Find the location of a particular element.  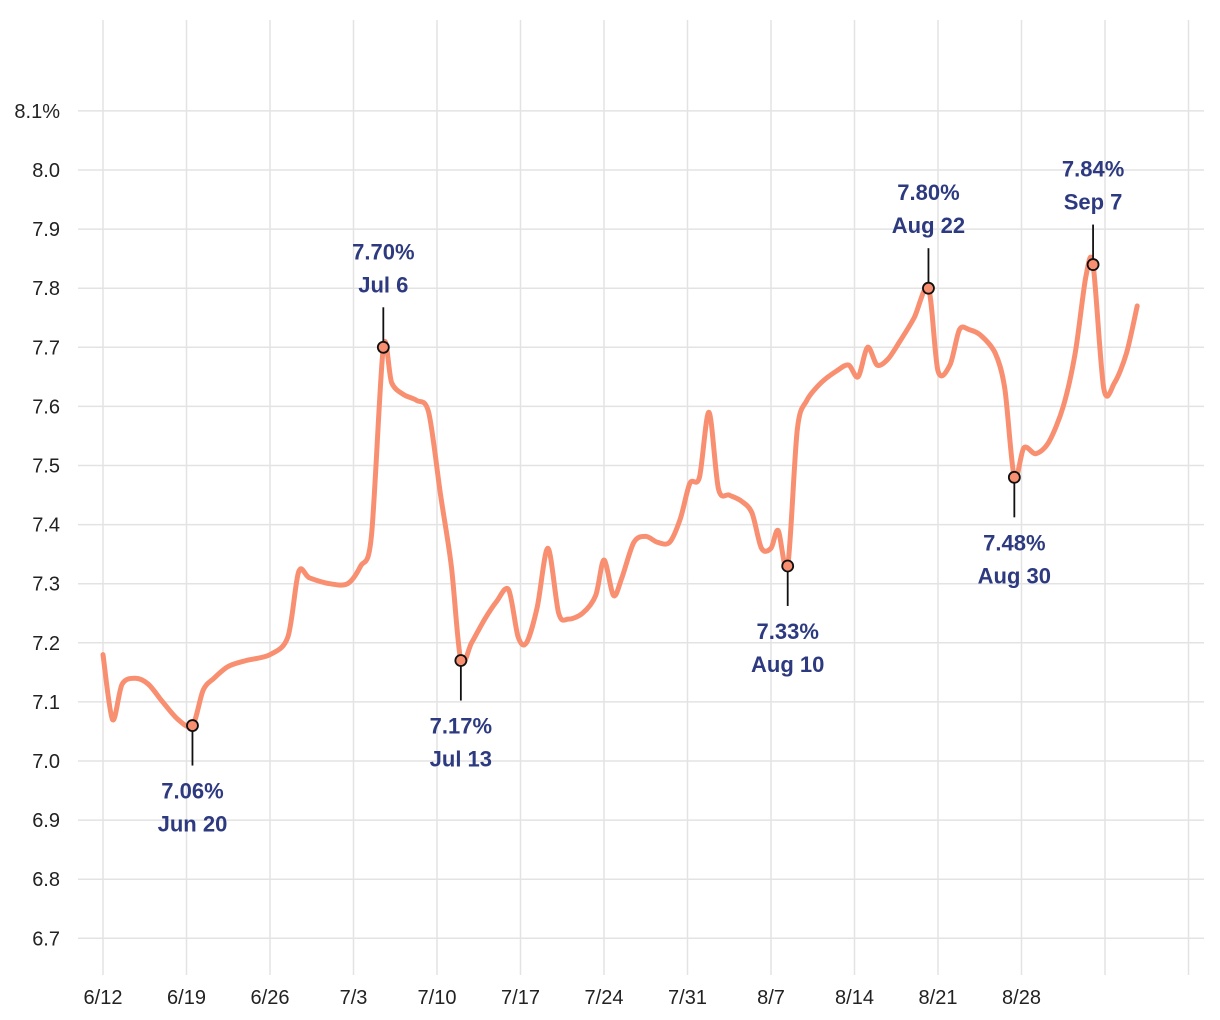

y-tick-label: 7.9 is located at coordinates (46, 230).